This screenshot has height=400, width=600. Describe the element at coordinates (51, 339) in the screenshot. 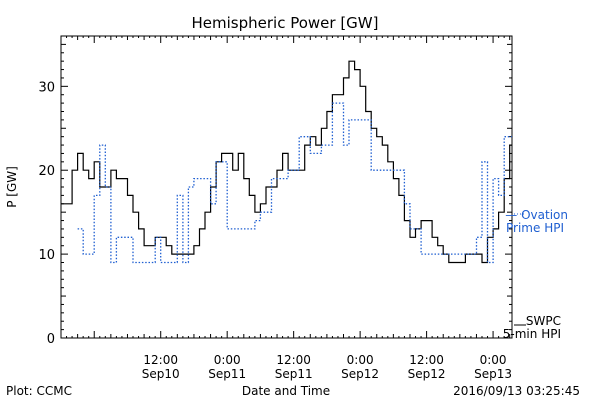

I see `y-tick-label: 0` at that location.